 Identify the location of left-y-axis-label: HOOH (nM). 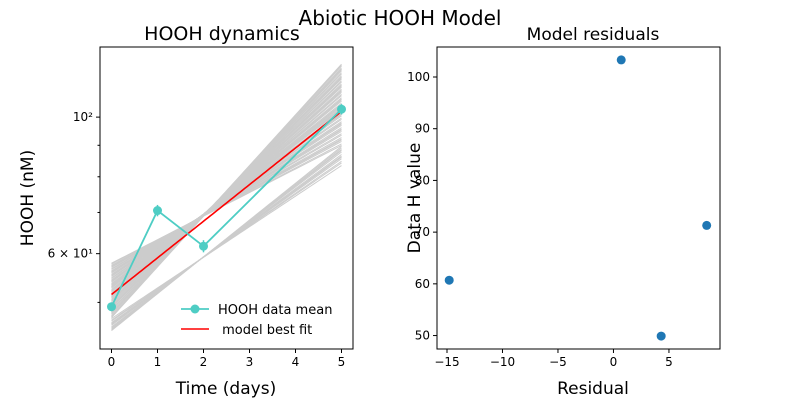
(28, 198).